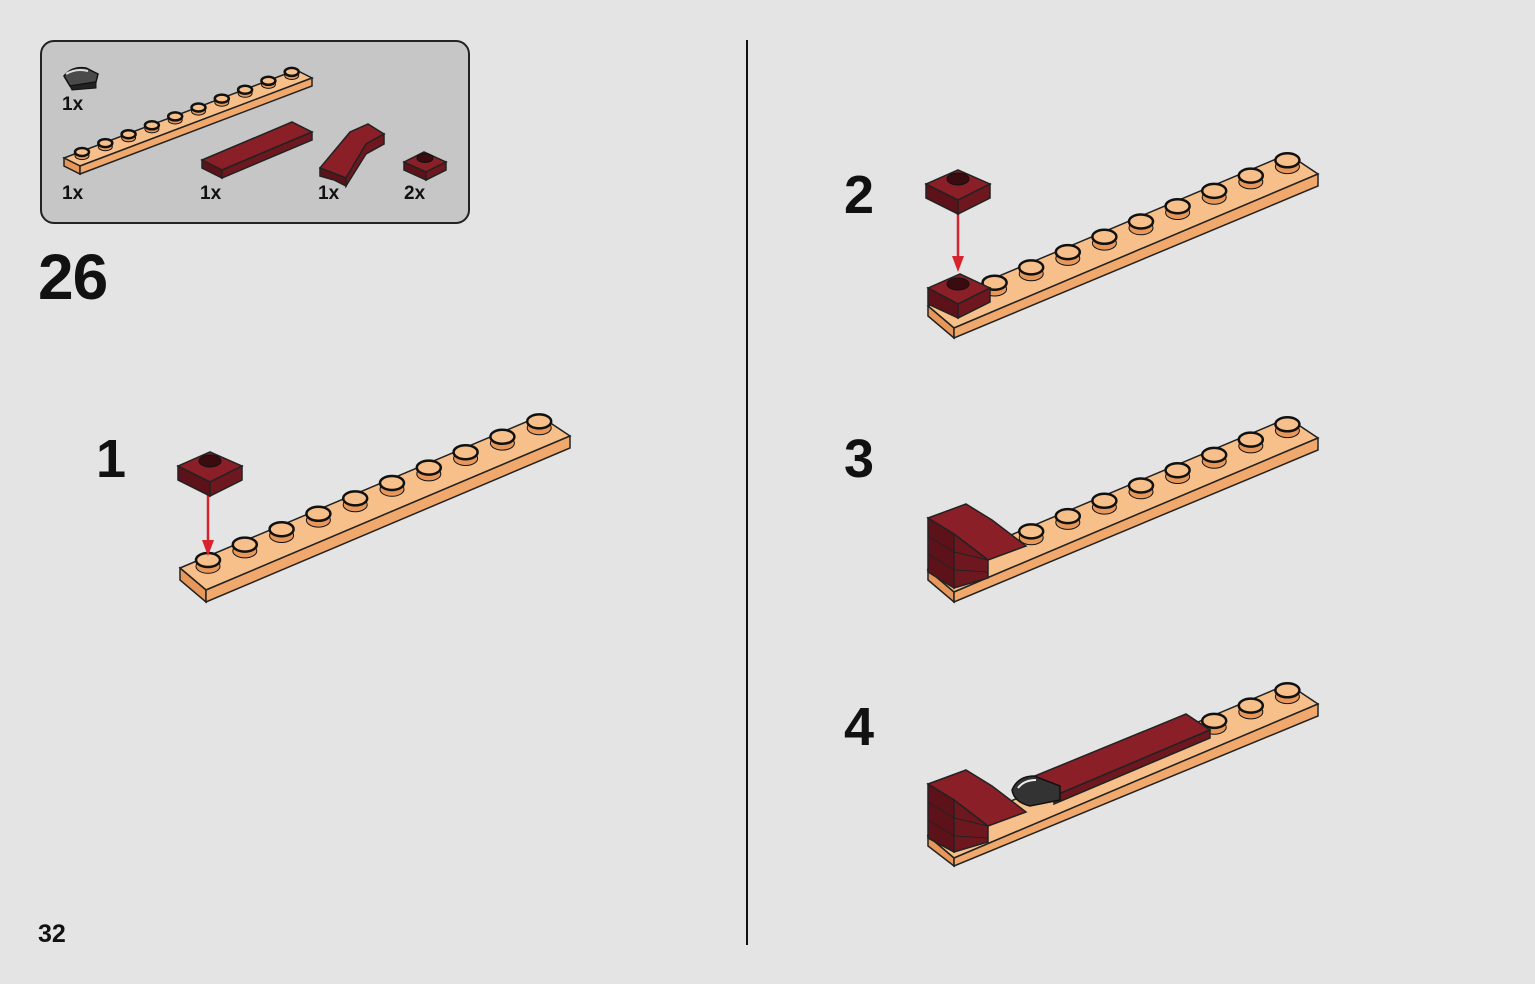 This screenshot has width=1535, height=984. Describe the element at coordinates (1122, 246) in the screenshot. I see `step2-assembly` at that location.